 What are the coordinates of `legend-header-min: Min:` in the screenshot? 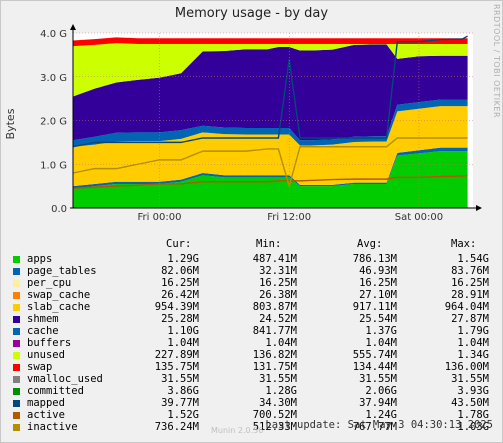 It's located at (269, 244).